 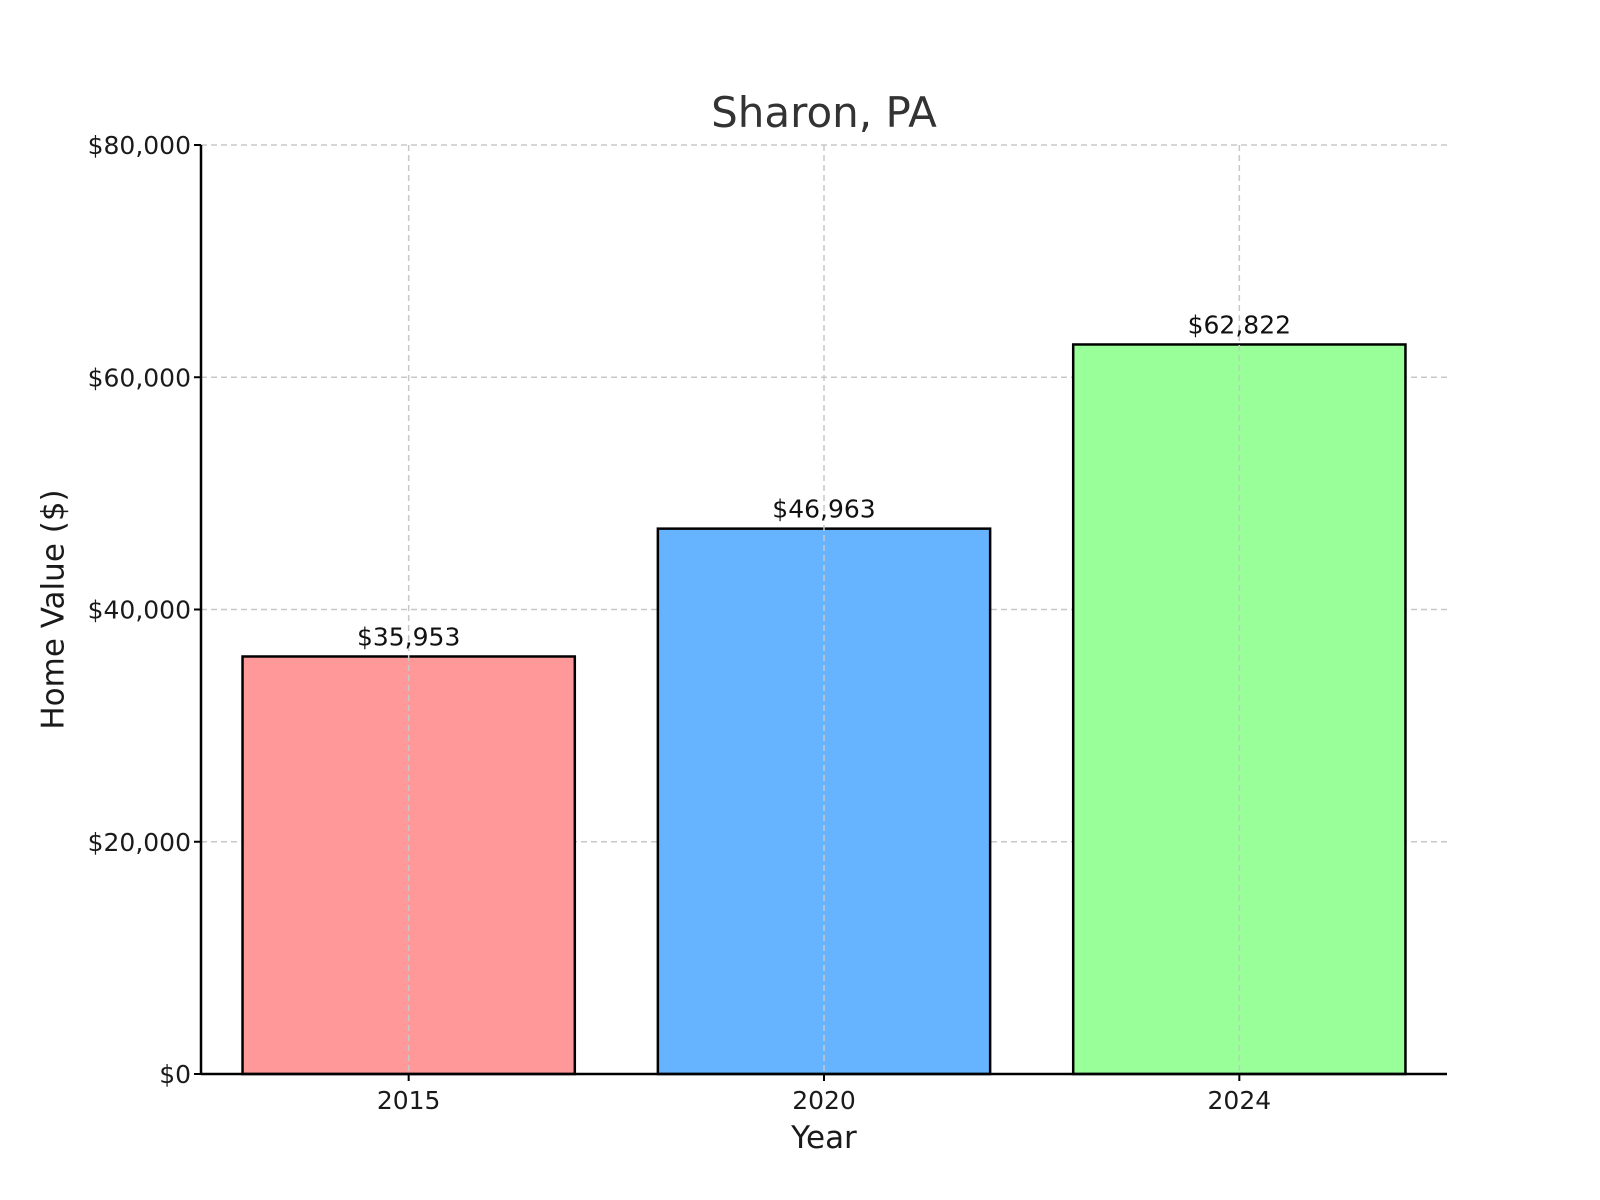 What do you see at coordinates (139, 610) in the screenshot?
I see `y-tick-label: $40,000` at bounding box center [139, 610].